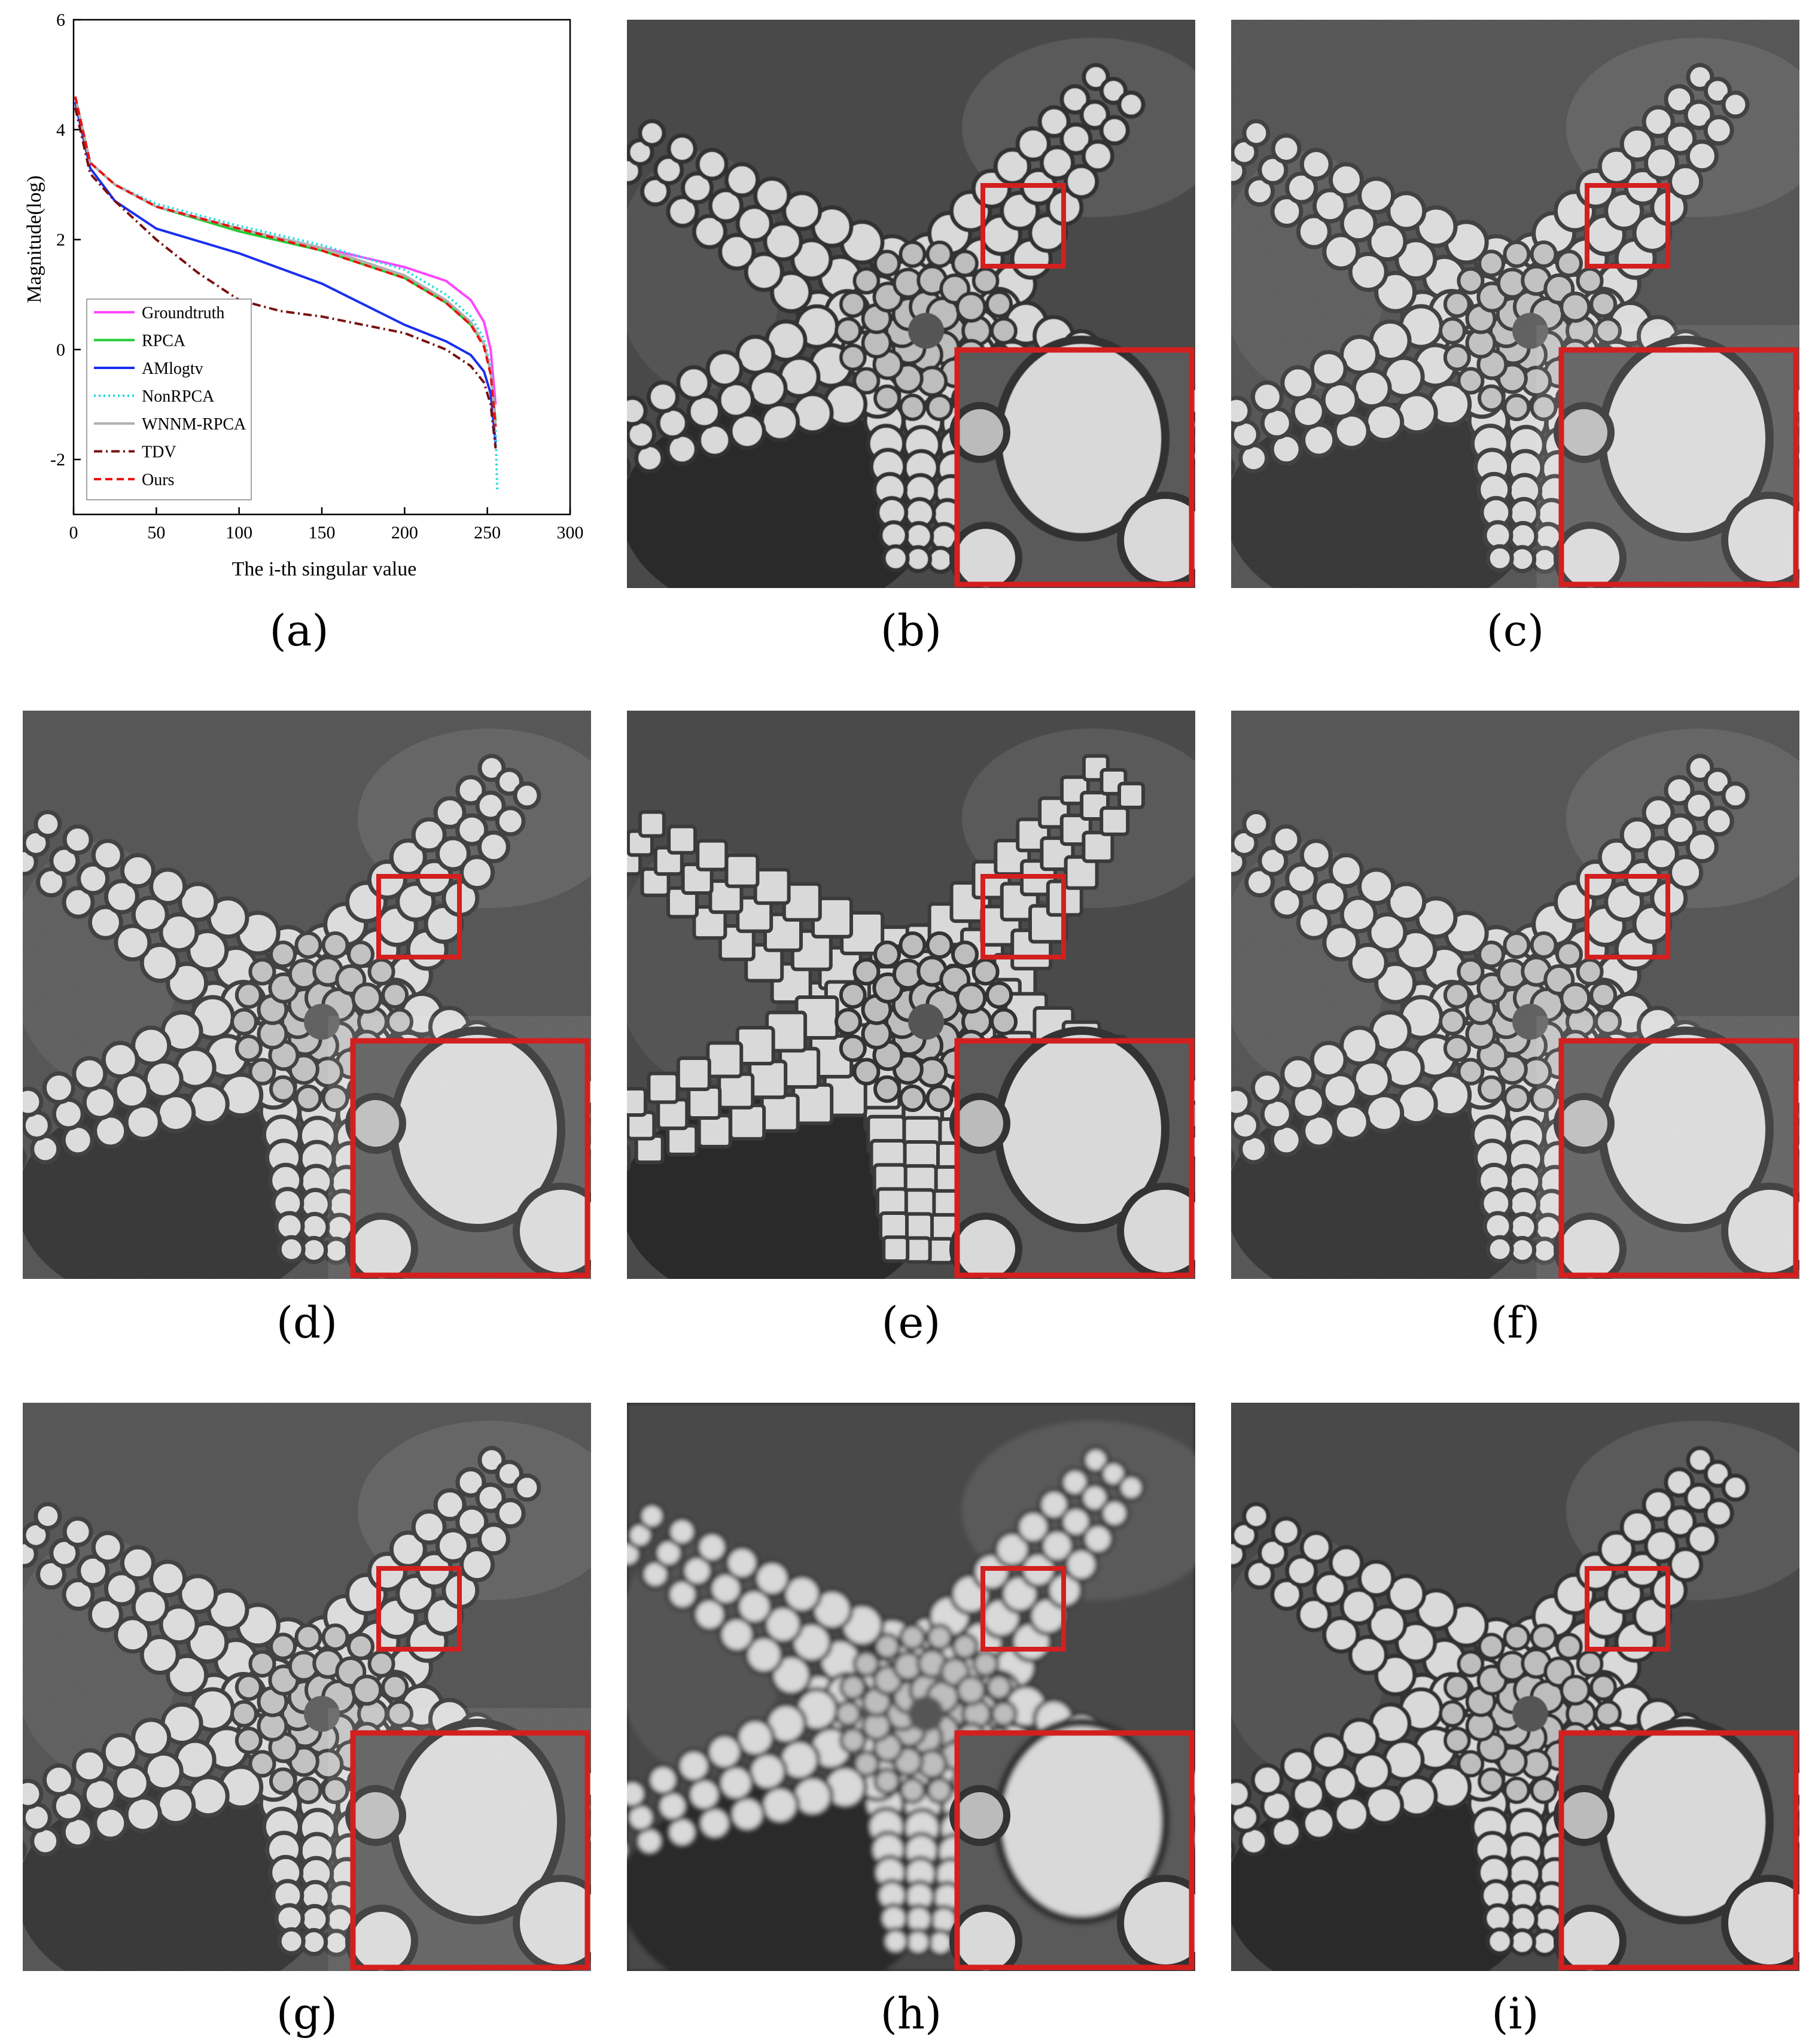 This screenshot has height=2044, width=1809. What do you see at coordinates (73, 533) in the screenshot?
I see `x-tick-label: 0` at bounding box center [73, 533].